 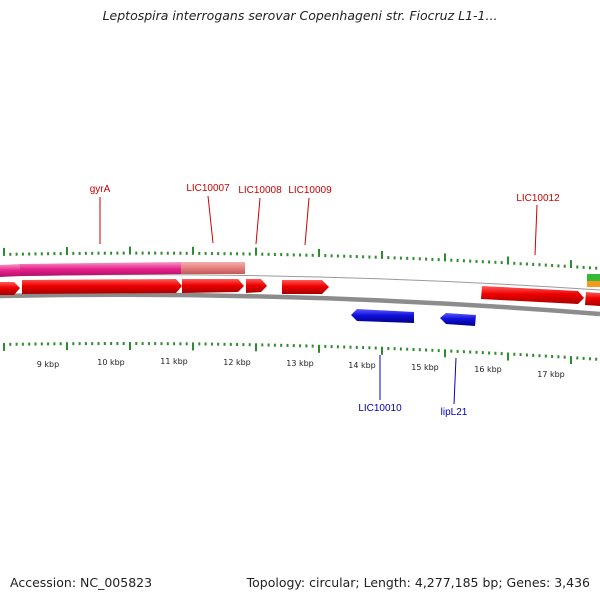 I want to click on gene-left-arrow, so click(x=10, y=288).